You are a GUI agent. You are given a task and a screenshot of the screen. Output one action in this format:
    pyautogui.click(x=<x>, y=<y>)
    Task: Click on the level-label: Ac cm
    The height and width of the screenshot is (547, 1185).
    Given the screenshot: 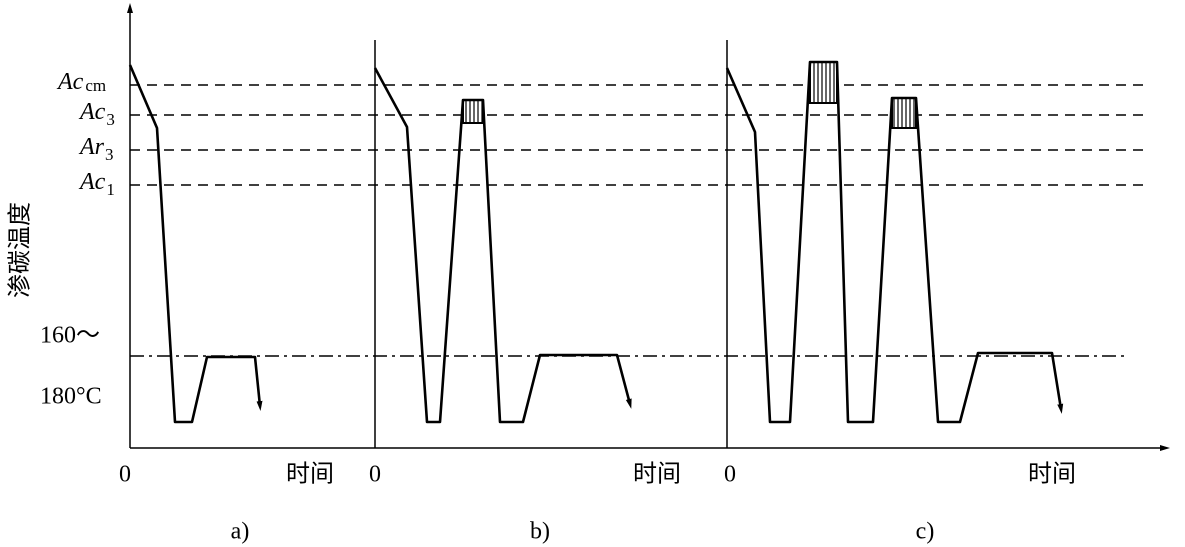 What is the action you would take?
    pyautogui.click(x=81, y=82)
    